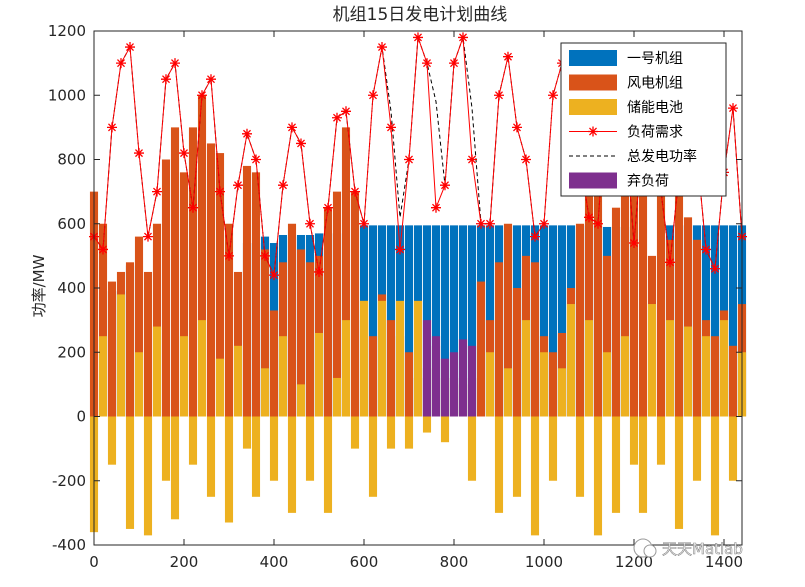 The height and width of the screenshot is (587, 805). What do you see at coordinates (702, 549) in the screenshot?
I see `watermark-text: 天天Matlab` at bounding box center [702, 549].